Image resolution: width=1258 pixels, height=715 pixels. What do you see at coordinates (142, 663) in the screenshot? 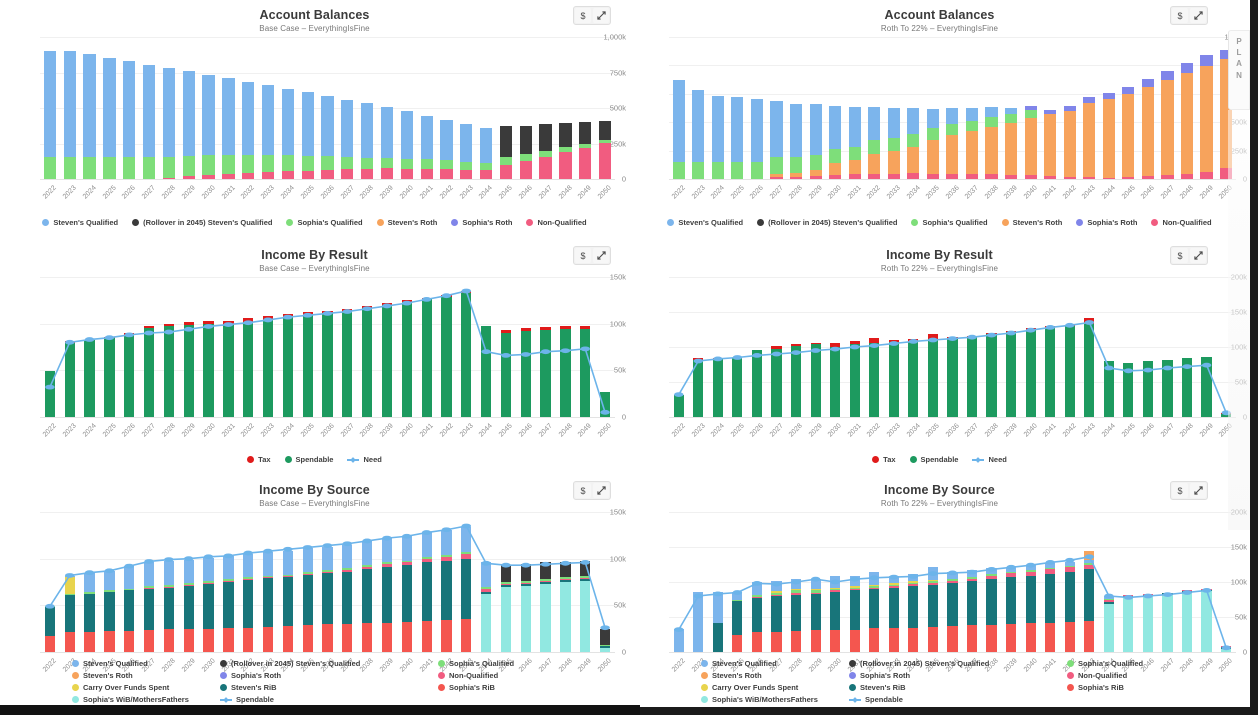
I see `legend-item: Steven's Qualified` at bounding box center [142, 663].